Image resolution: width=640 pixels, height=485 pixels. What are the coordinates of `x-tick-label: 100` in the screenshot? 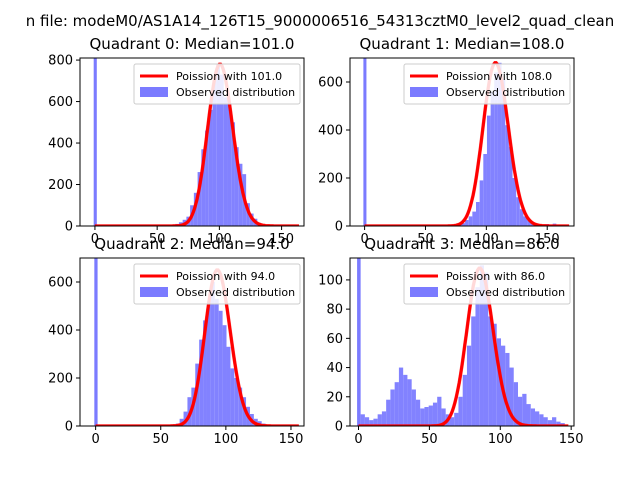 It's located at (225, 439).